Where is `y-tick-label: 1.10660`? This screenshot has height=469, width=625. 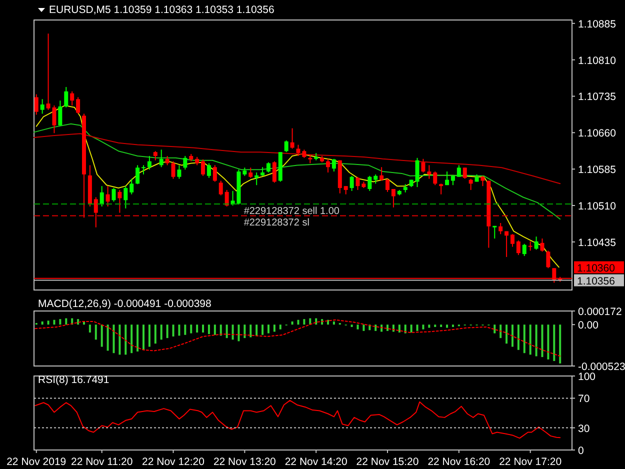 y-tick-label: 1.10660 is located at coordinates (597, 134).